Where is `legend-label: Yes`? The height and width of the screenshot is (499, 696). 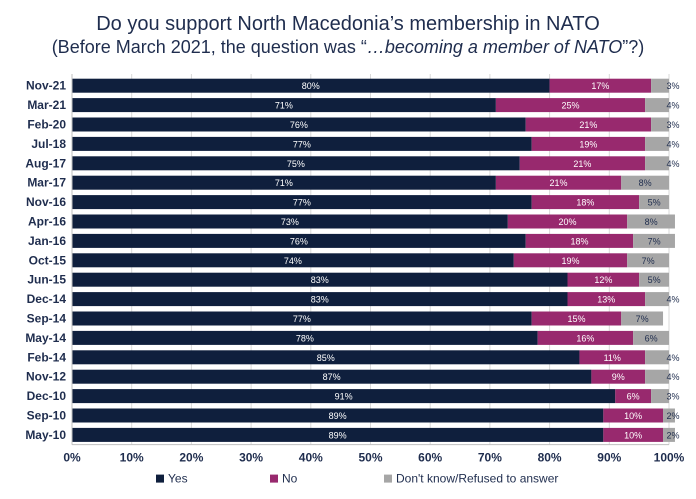
legend-label: Yes is located at coordinates (178, 479).